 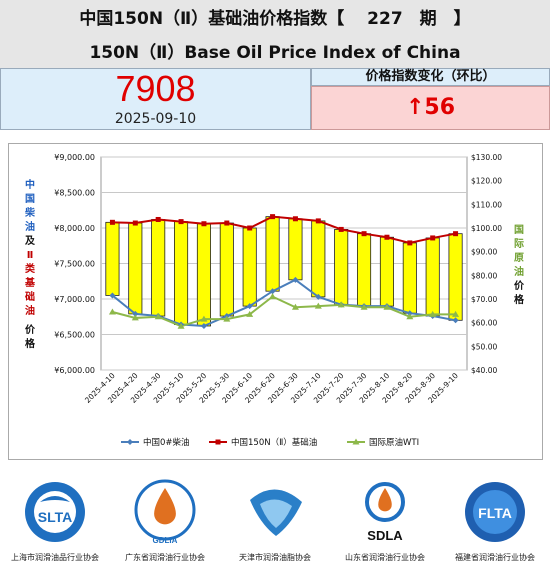 I want to click on title-english: 150N（Ⅱ）Base Oil Price Index of China, so click(x=275, y=53).